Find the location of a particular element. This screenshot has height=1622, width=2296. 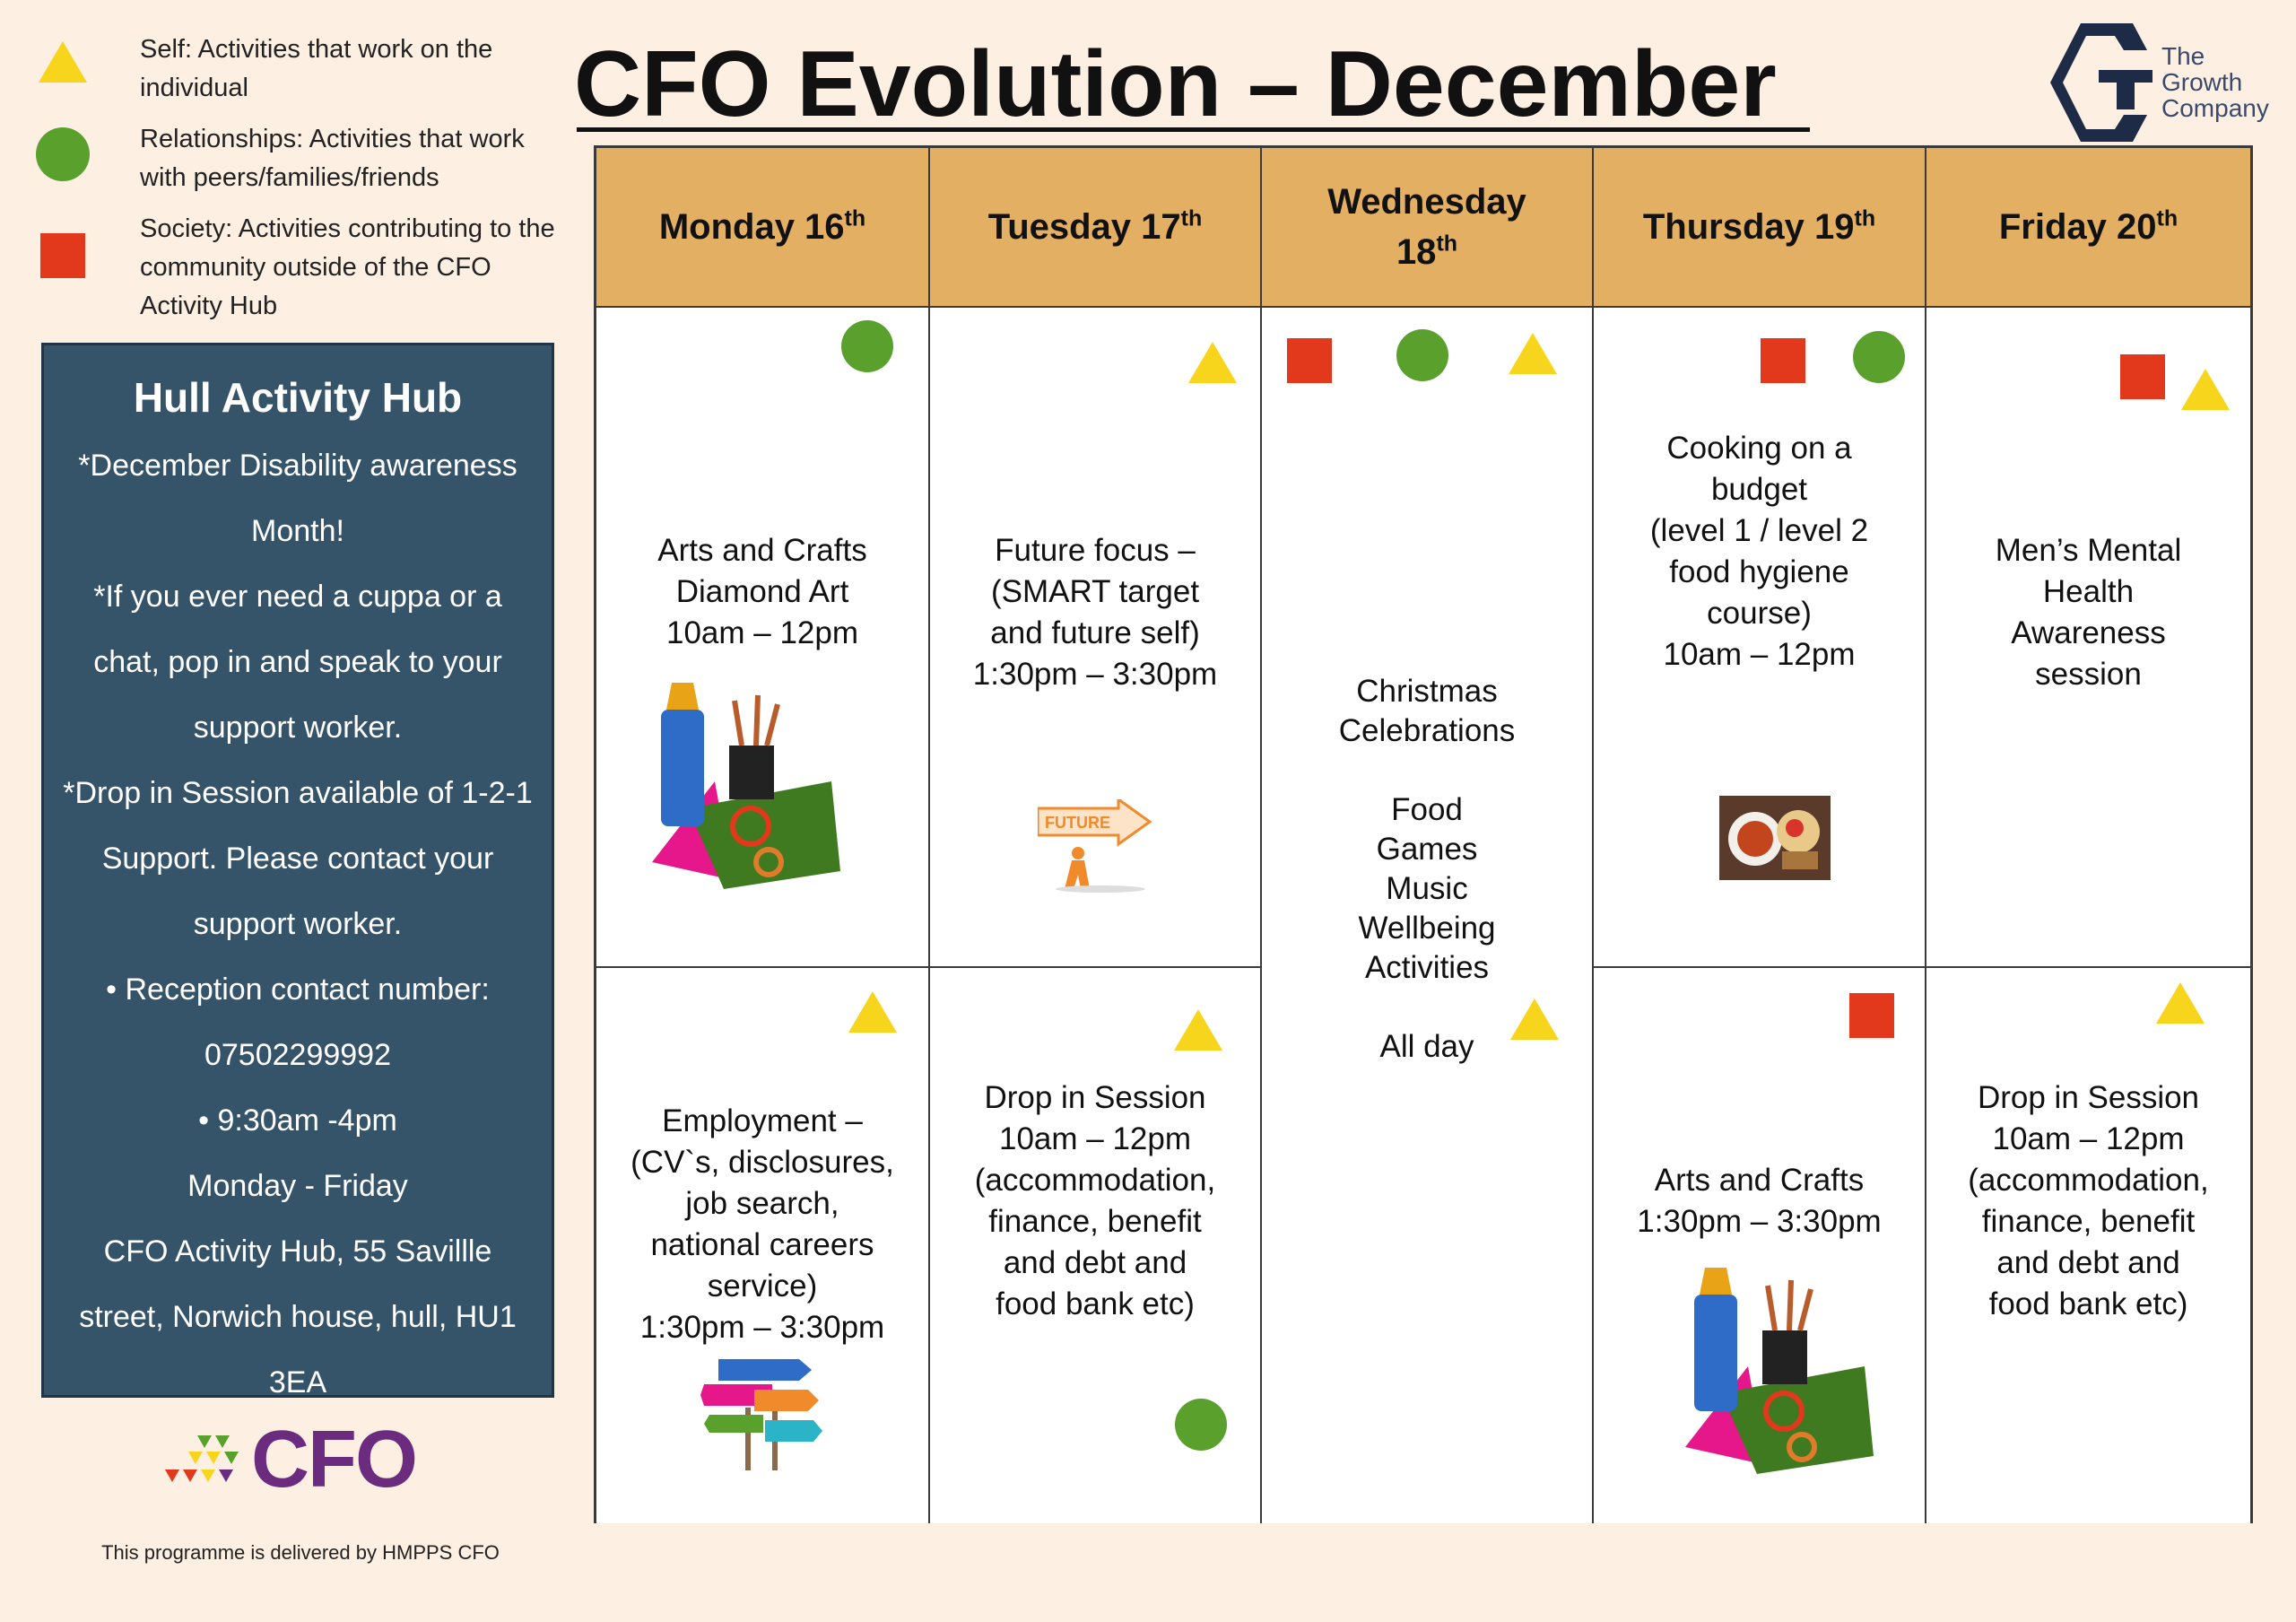

footer-delivered-text: This programme is delivered by HMPPS CFO is located at coordinates (300, 1552).